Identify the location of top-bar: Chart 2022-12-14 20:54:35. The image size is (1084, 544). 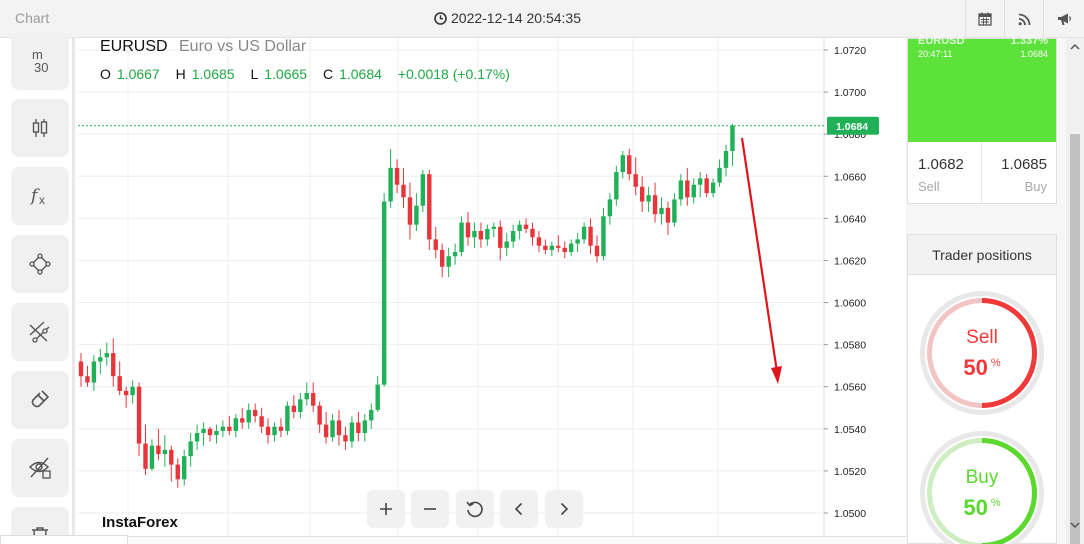
(542, 19).